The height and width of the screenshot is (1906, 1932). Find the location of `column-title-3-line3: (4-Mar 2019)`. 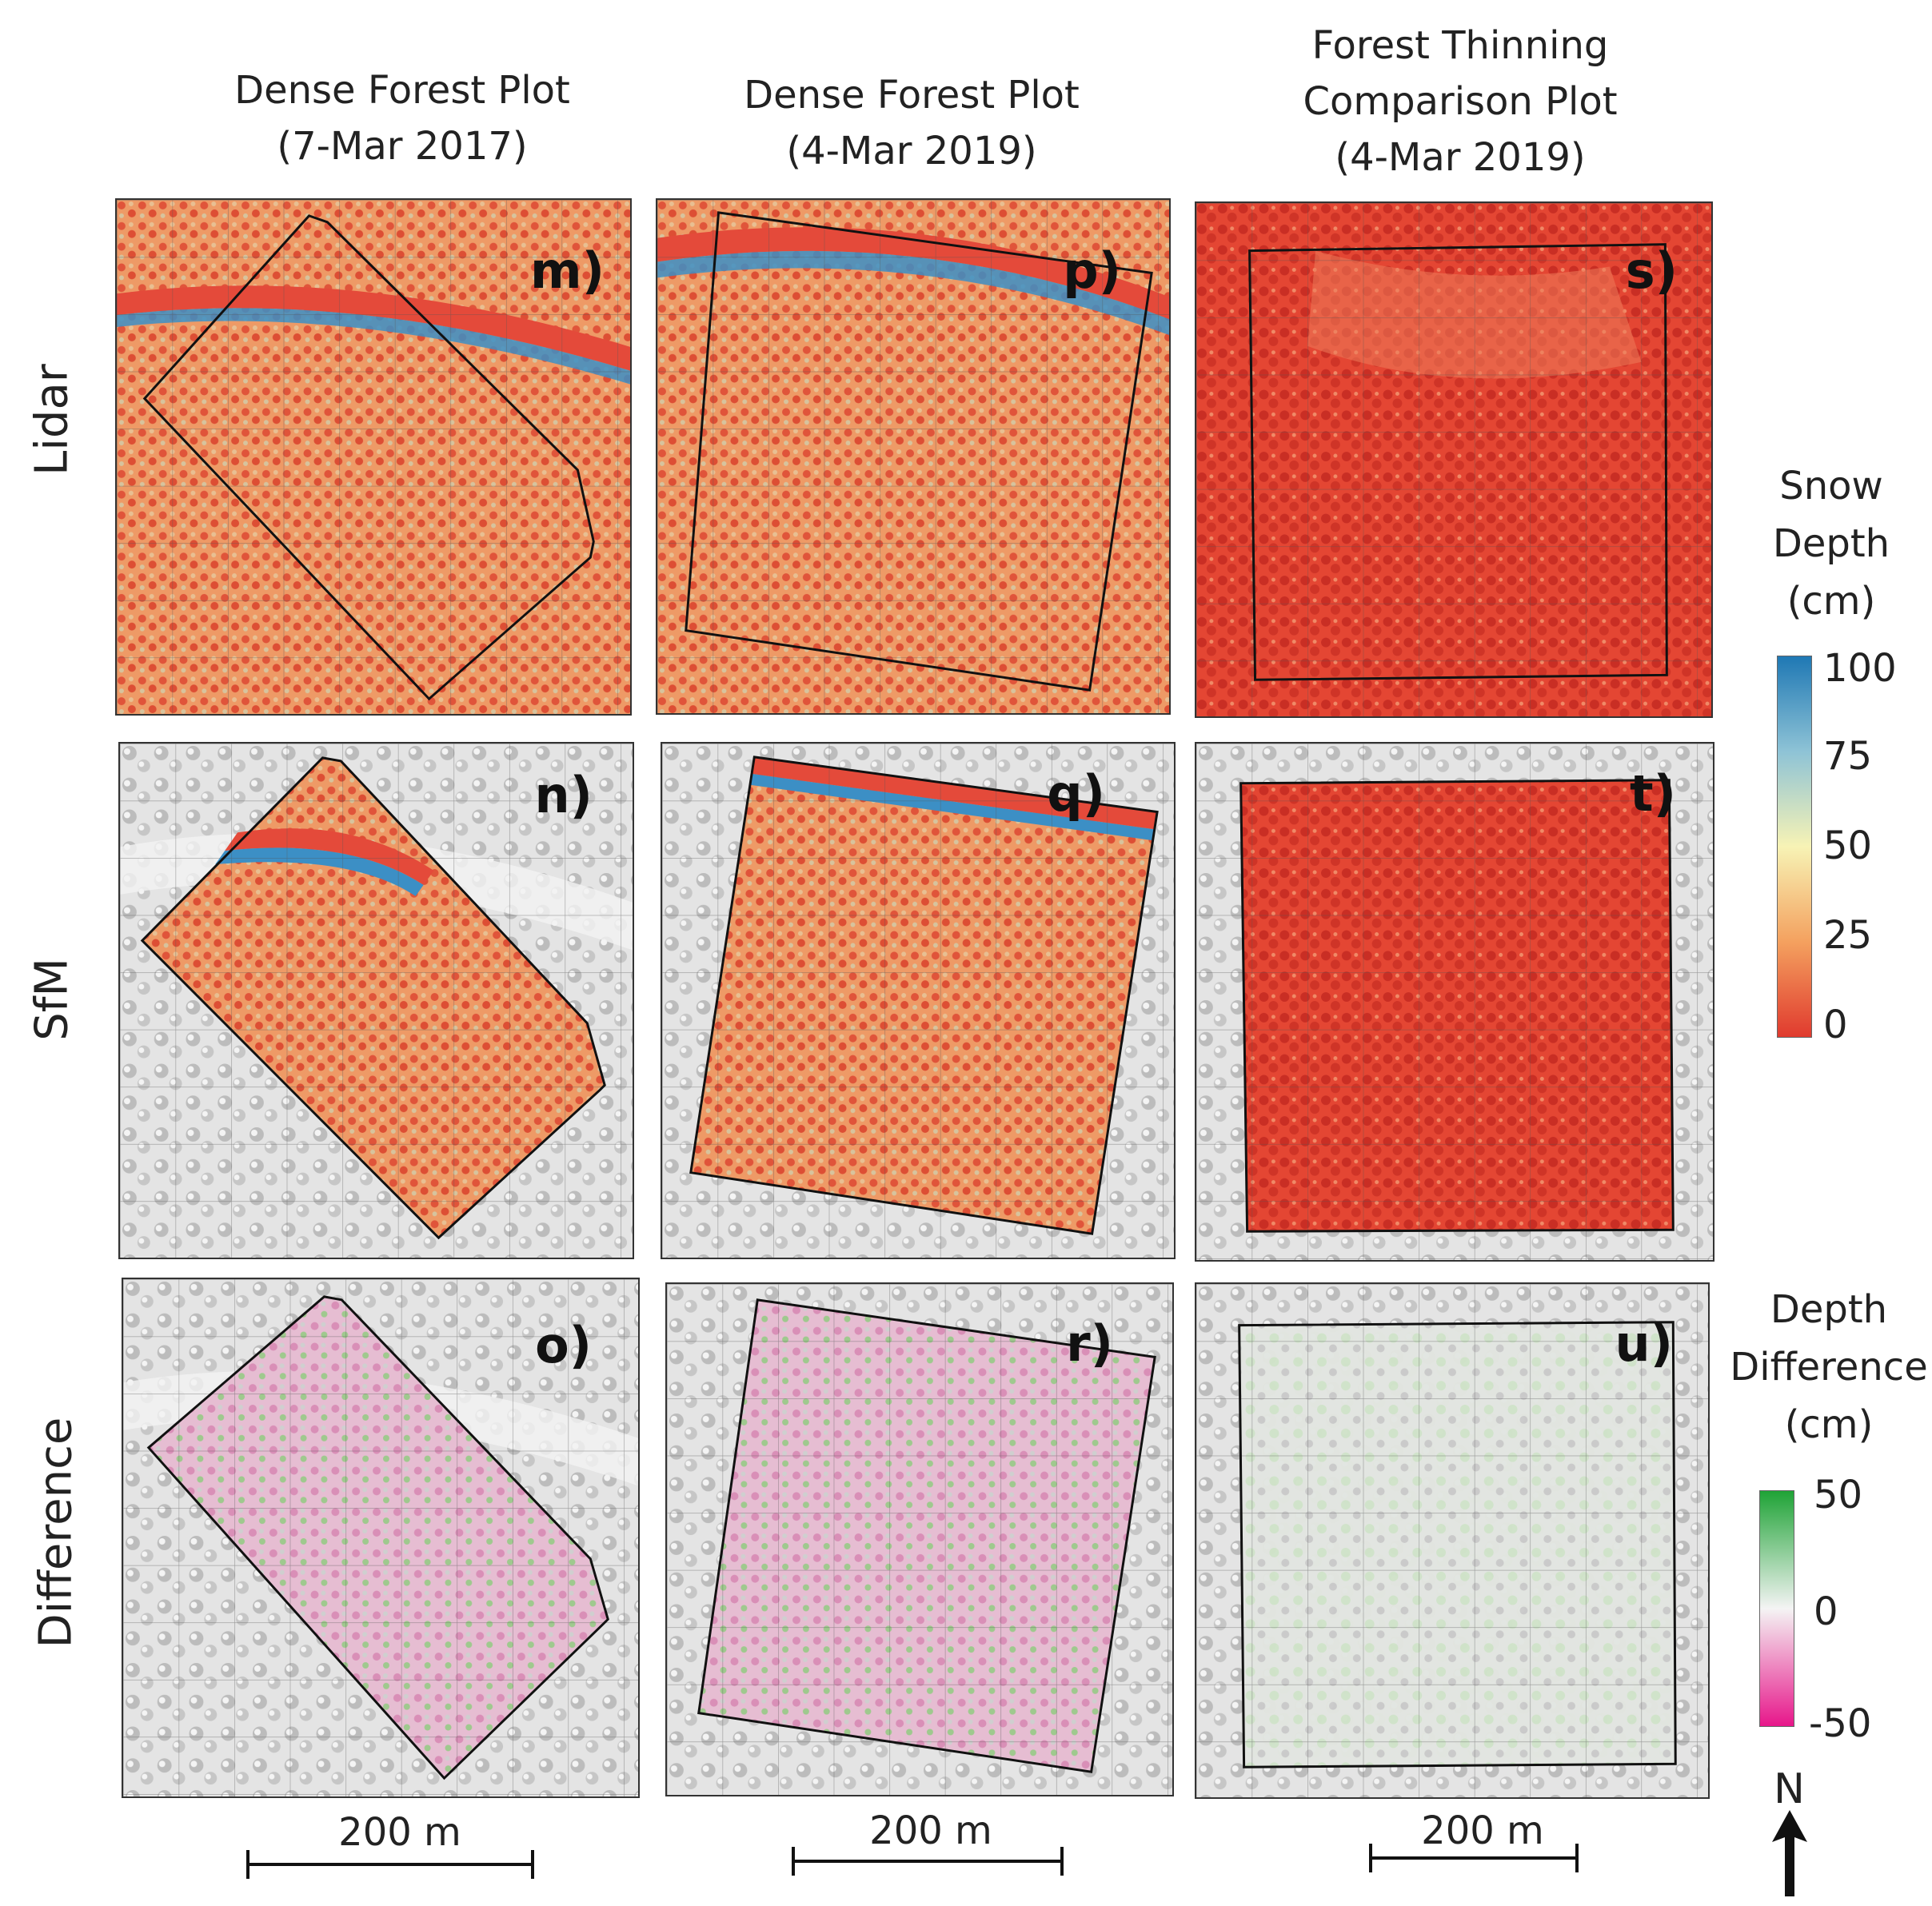

column-title-3-line3: (4-Mar 2019) is located at coordinates (1461, 157).